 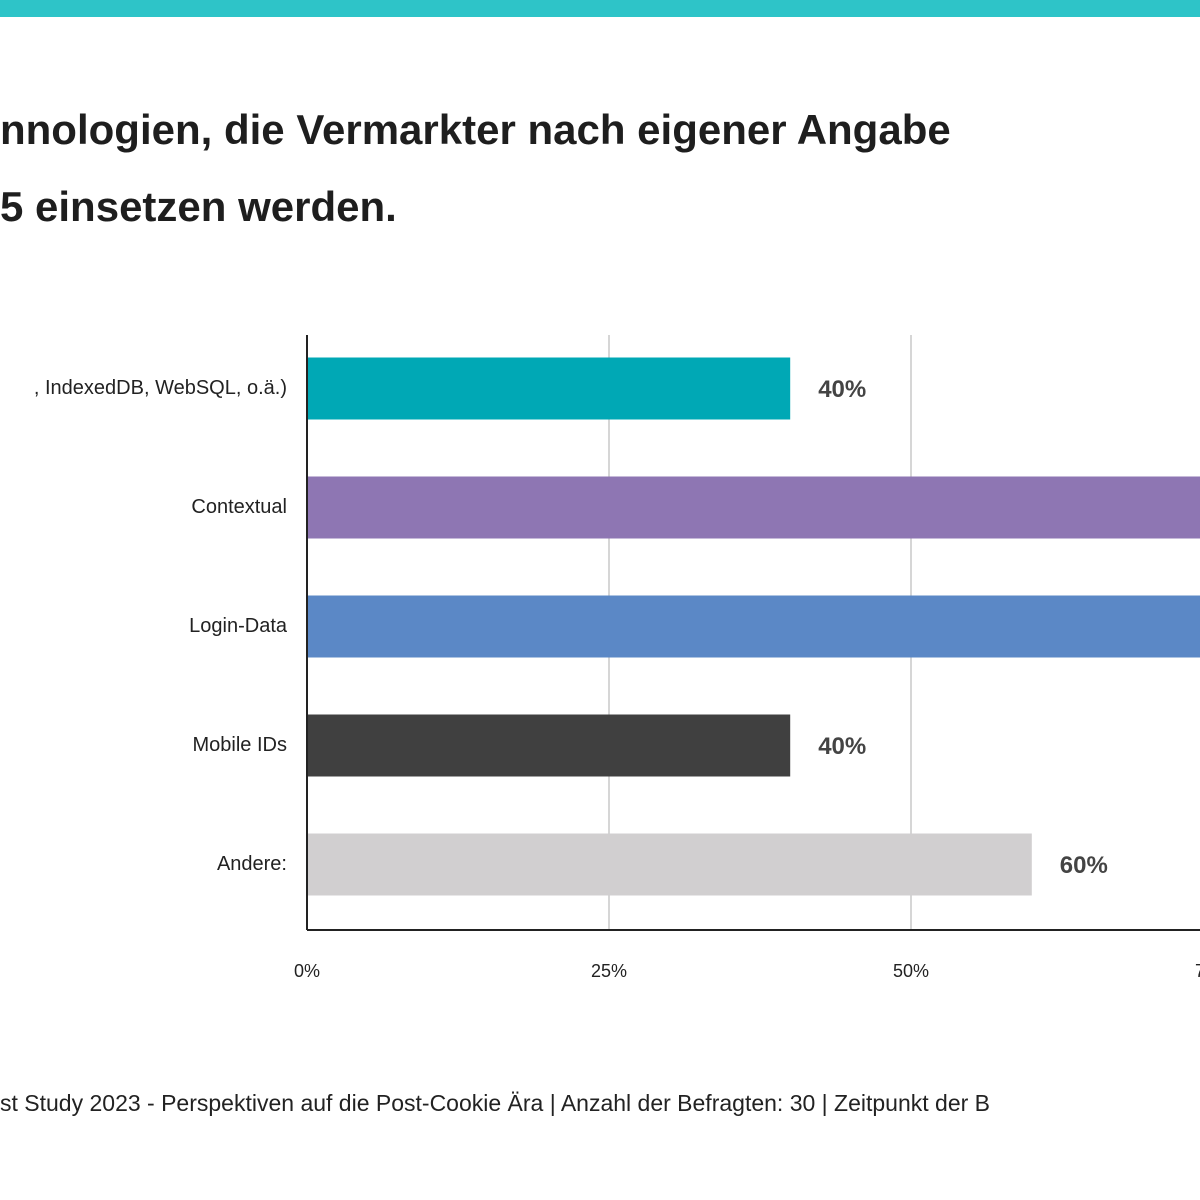 What do you see at coordinates (198, 206) in the screenshot?
I see `chart-title: 5 einsetzen werden.` at bounding box center [198, 206].